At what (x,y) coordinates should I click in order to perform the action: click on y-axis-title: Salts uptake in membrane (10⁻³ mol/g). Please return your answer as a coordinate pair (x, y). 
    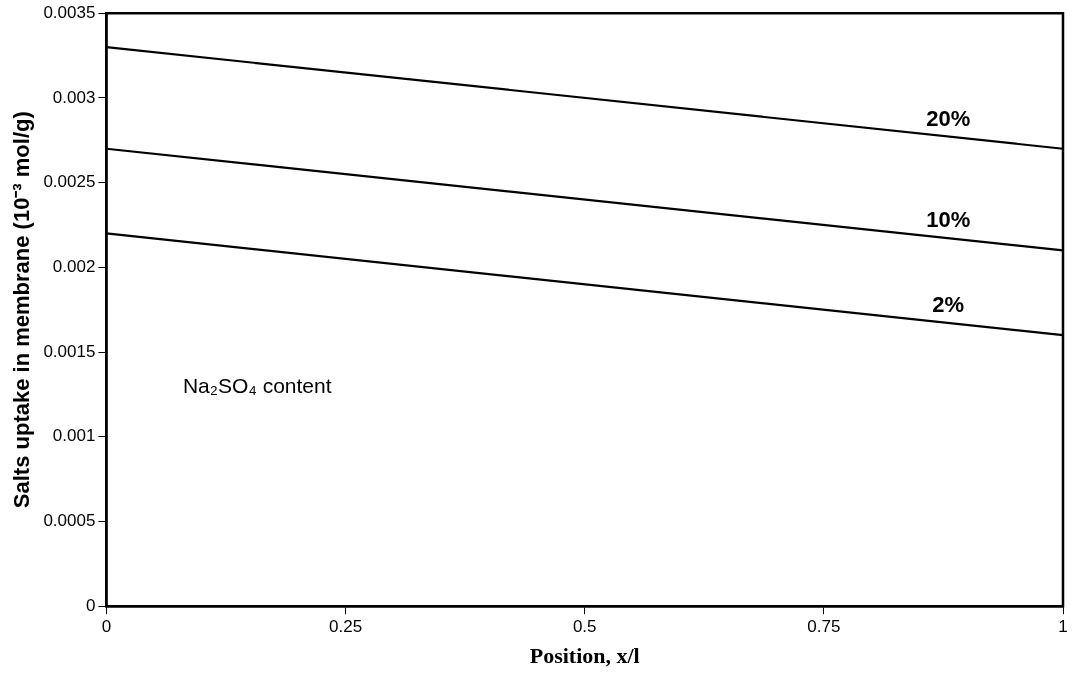
    Looking at the image, I should click on (22, 310).